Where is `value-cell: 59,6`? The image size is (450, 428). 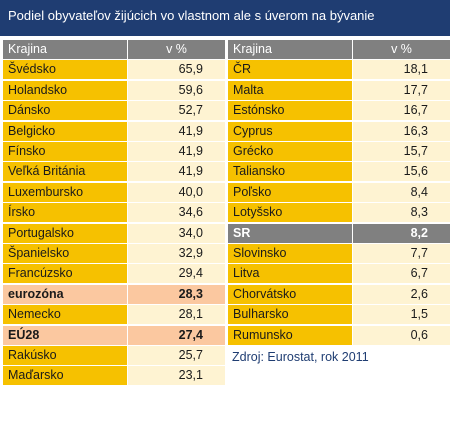 value-cell: 59,6 is located at coordinates (176, 90).